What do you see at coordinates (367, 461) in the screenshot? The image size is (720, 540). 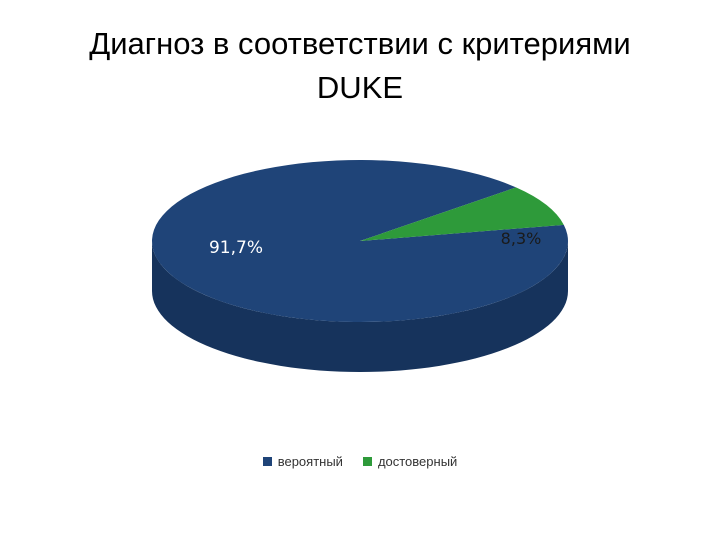 I see `legend-swatch-green` at bounding box center [367, 461].